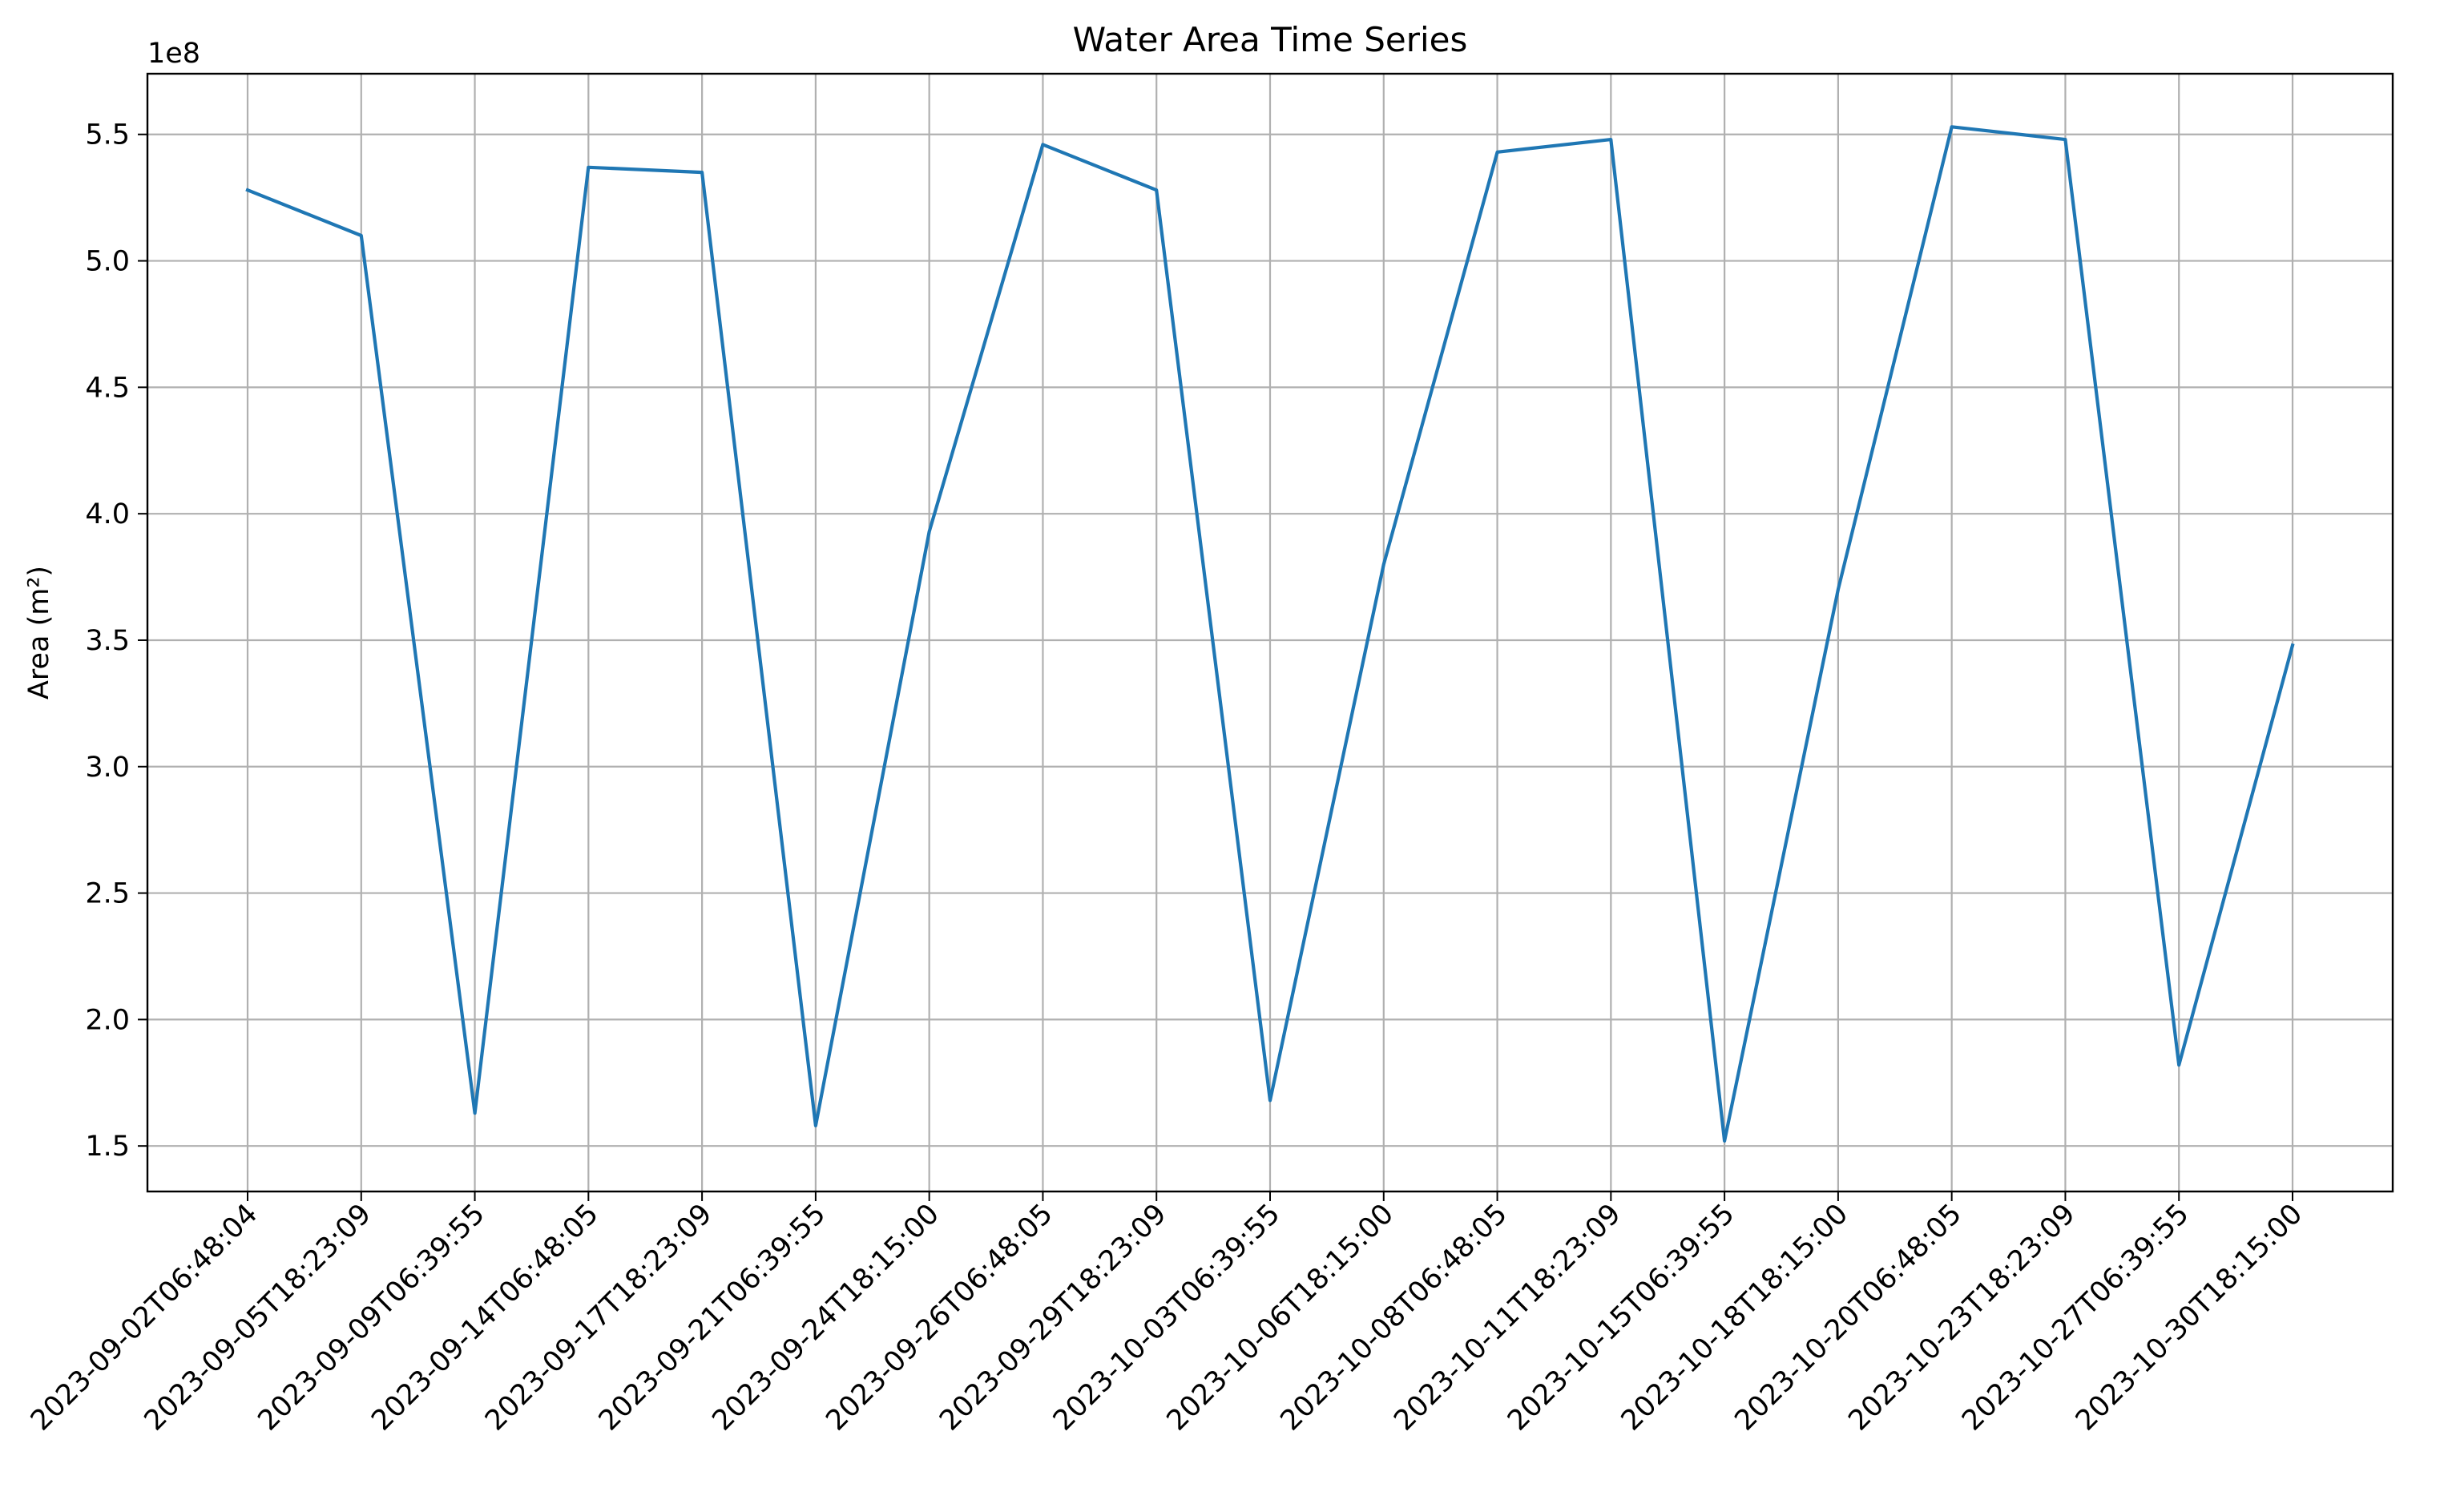 The height and width of the screenshot is (1512, 2444). What do you see at coordinates (39, 633) in the screenshot?
I see `y-axis-label: Area (m²)` at bounding box center [39, 633].